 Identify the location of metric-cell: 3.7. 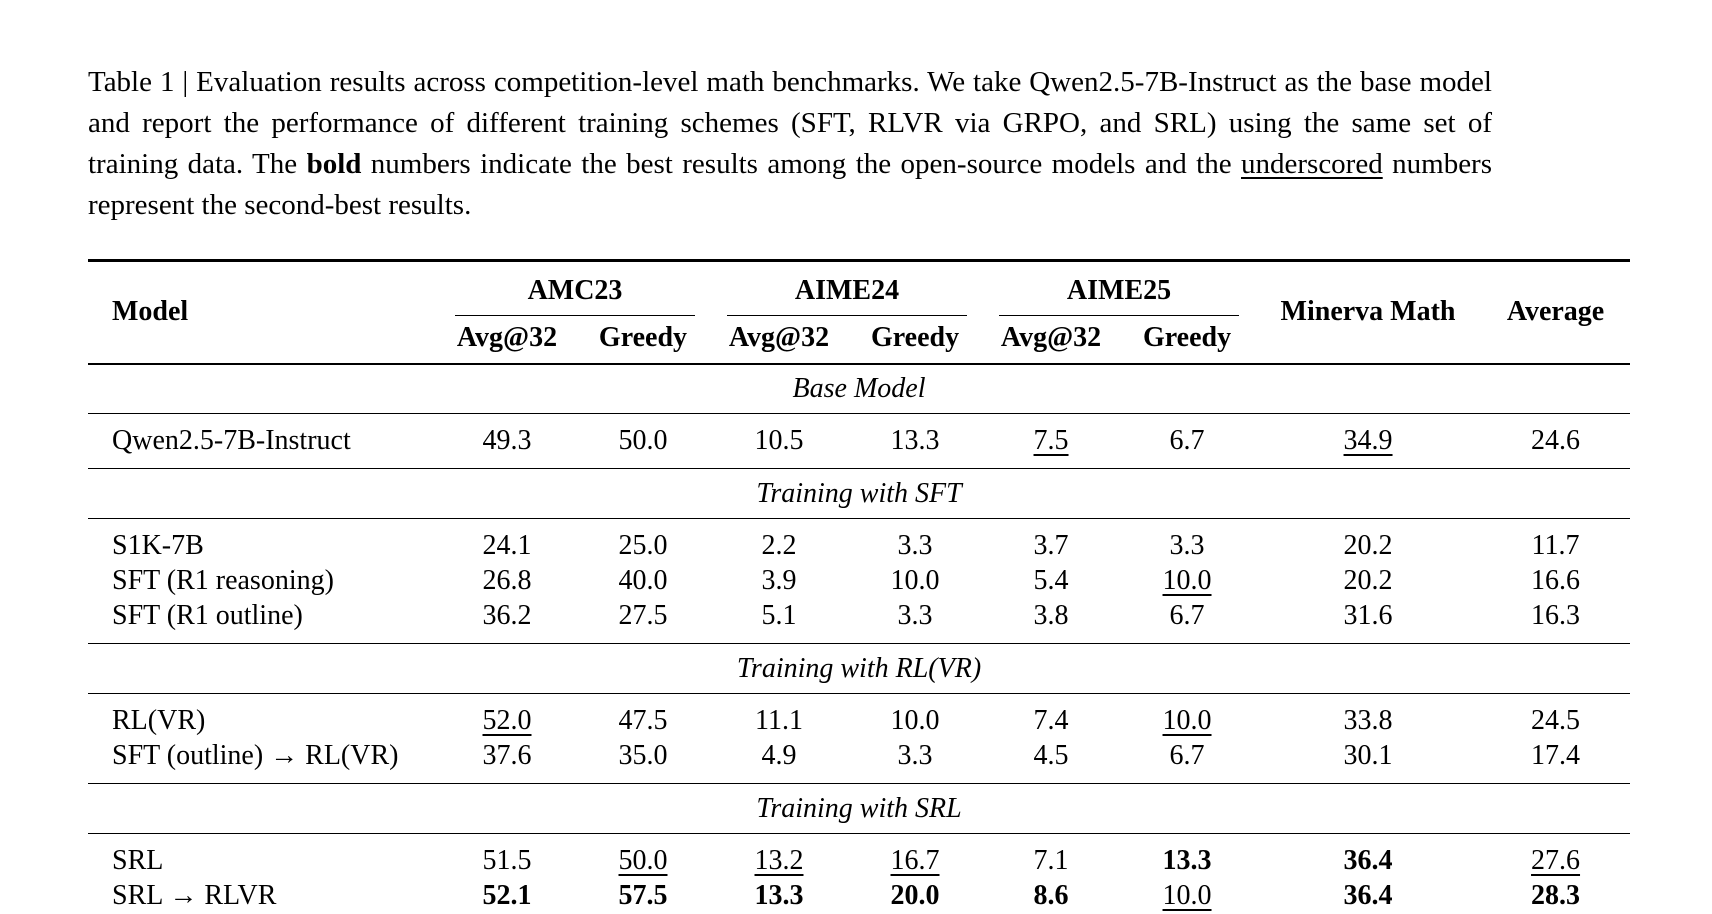
(1051, 545).